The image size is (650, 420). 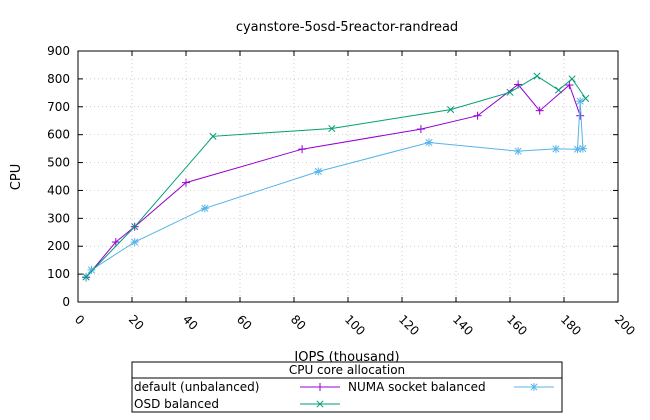 What do you see at coordinates (66, 302) in the screenshot?
I see `y-tick-label: 0` at bounding box center [66, 302].